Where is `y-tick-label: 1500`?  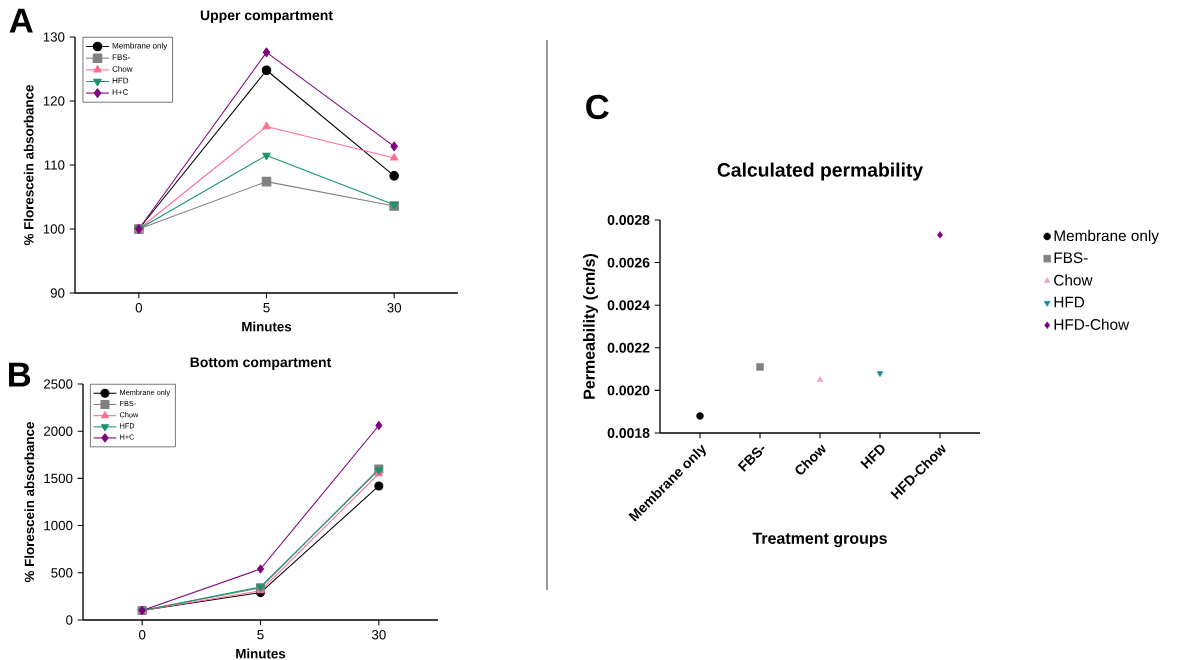 y-tick-label: 1500 is located at coordinates (58, 478).